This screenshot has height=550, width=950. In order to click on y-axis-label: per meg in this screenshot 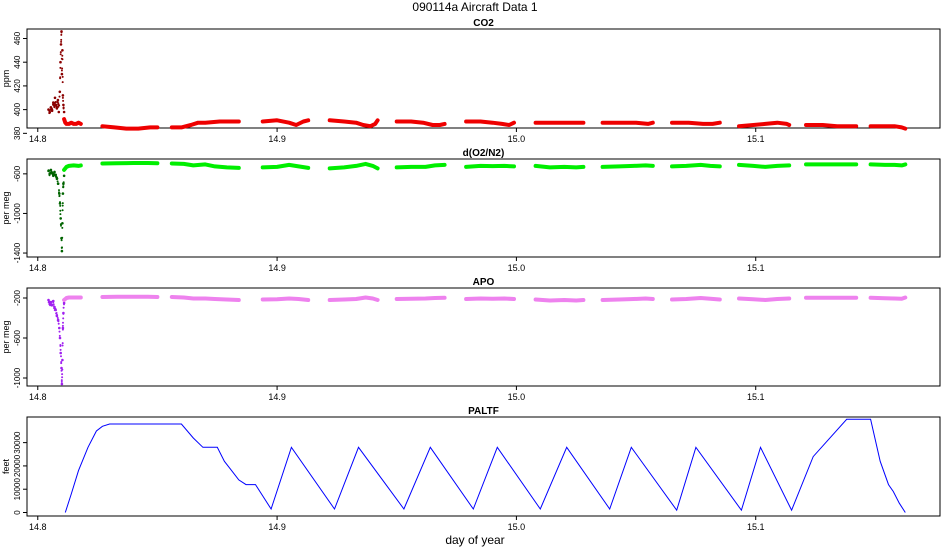, I will do `click(6, 207)`.